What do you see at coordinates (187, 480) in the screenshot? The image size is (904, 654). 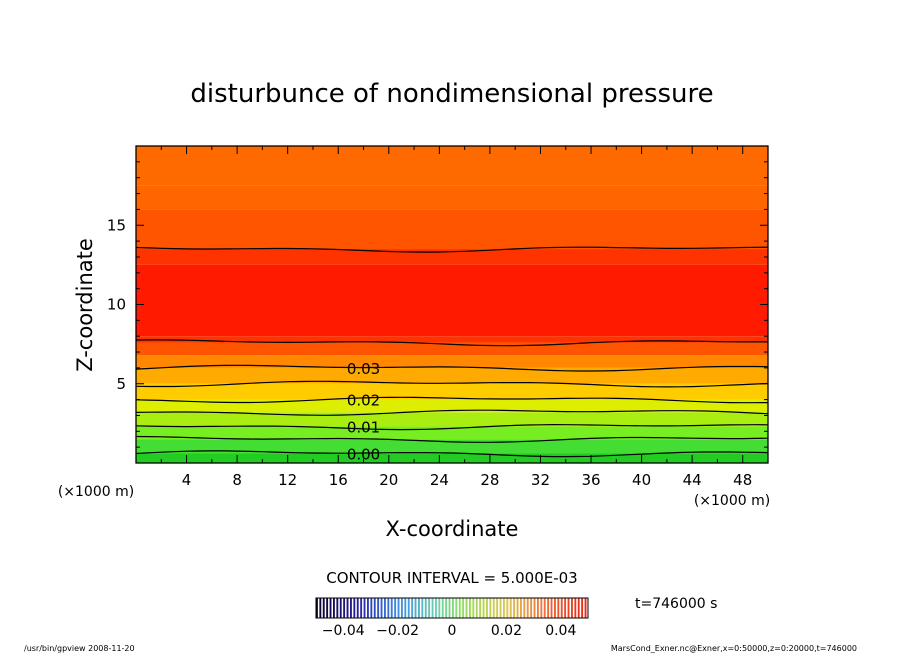 I see `x-tick-label-4: 4` at bounding box center [187, 480].